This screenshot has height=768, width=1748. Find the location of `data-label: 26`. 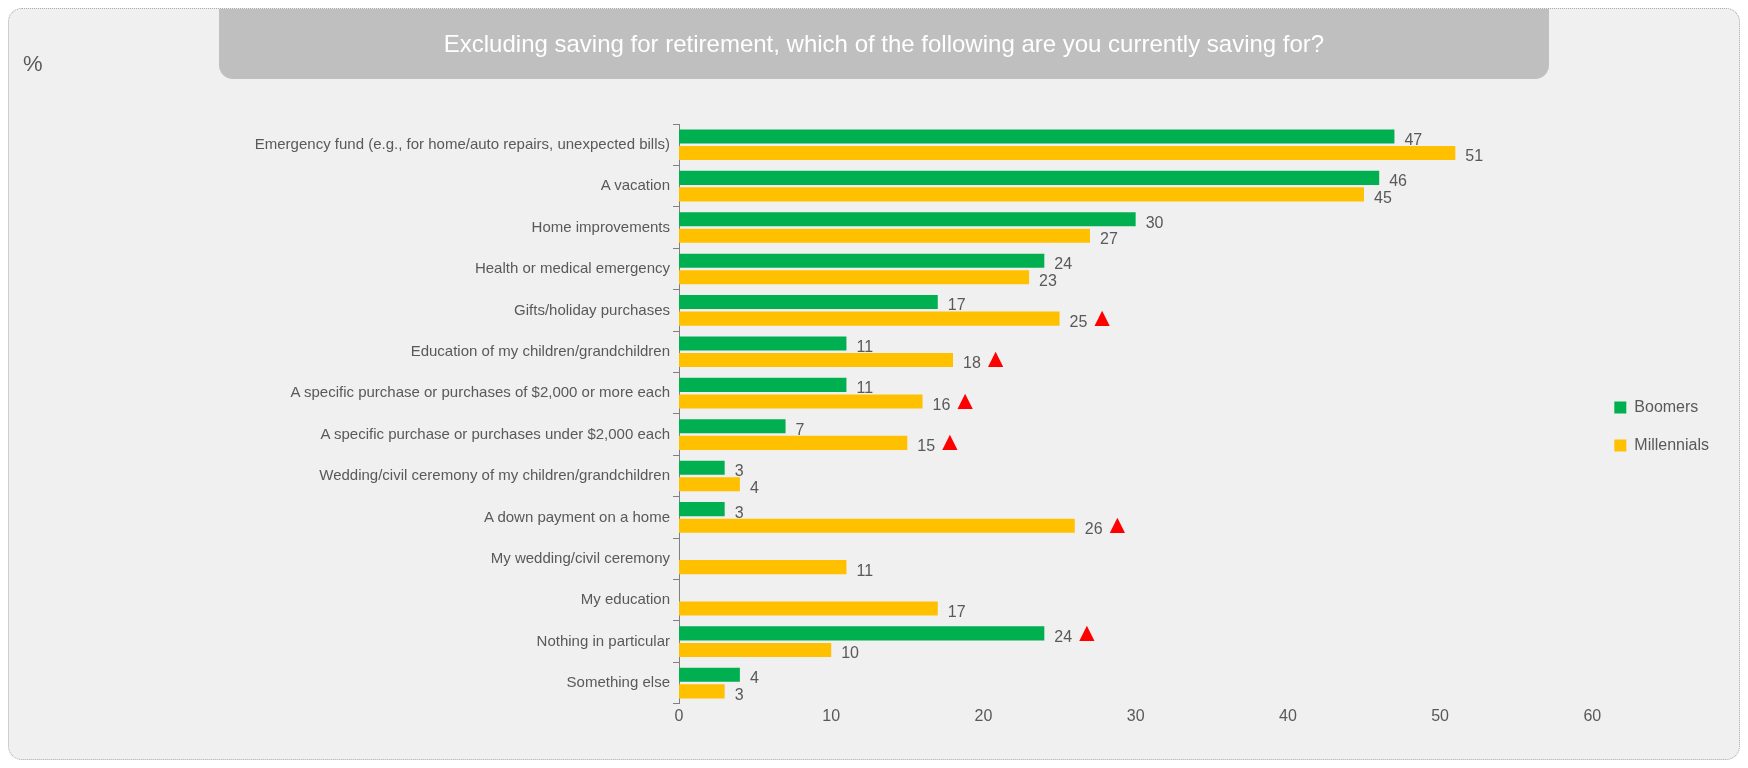

data-label: 26 is located at coordinates (1093, 529).